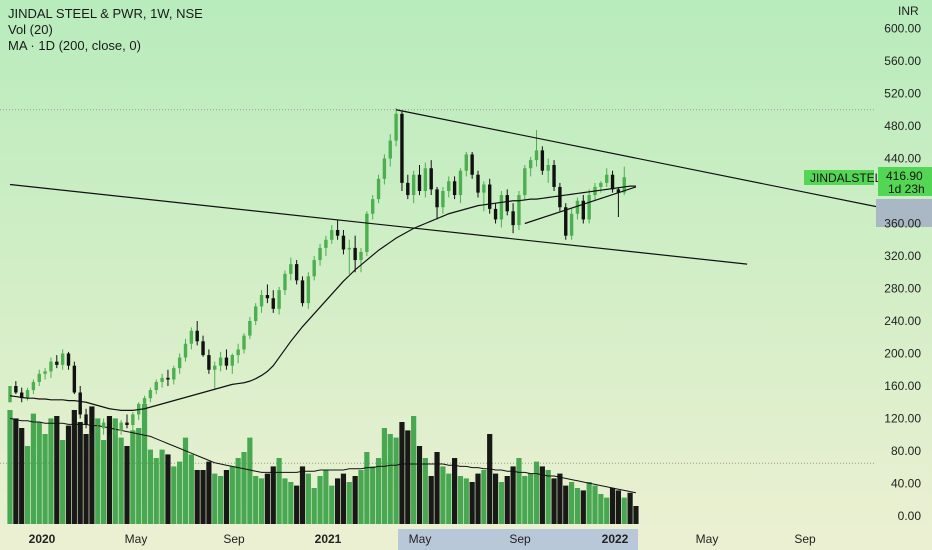 The width and height of the screenshot is (932, 550). Describe the element at coordinates (905, 181) in the screenshot. I see `last-price-tag: 416.90 1d 23h` at that location.